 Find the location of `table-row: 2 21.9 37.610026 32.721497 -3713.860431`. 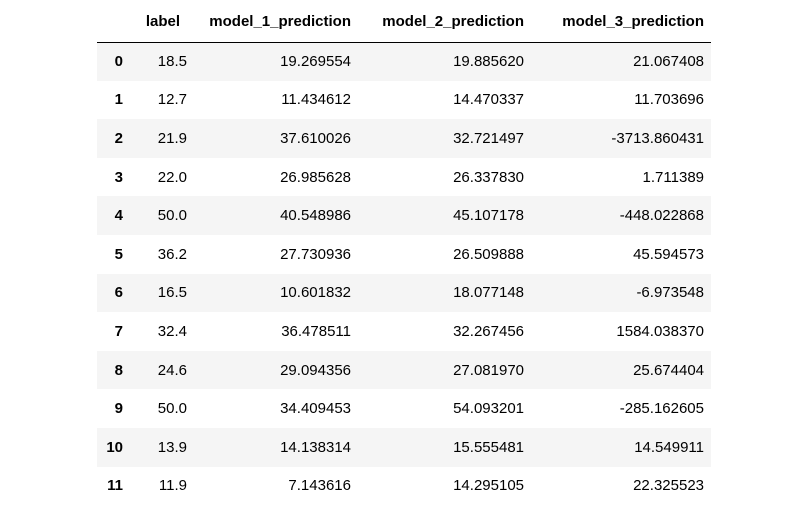

table-row: 2 21.9 37.610026 32.721497 -3713.860431 is located at coordinates (404, 138).